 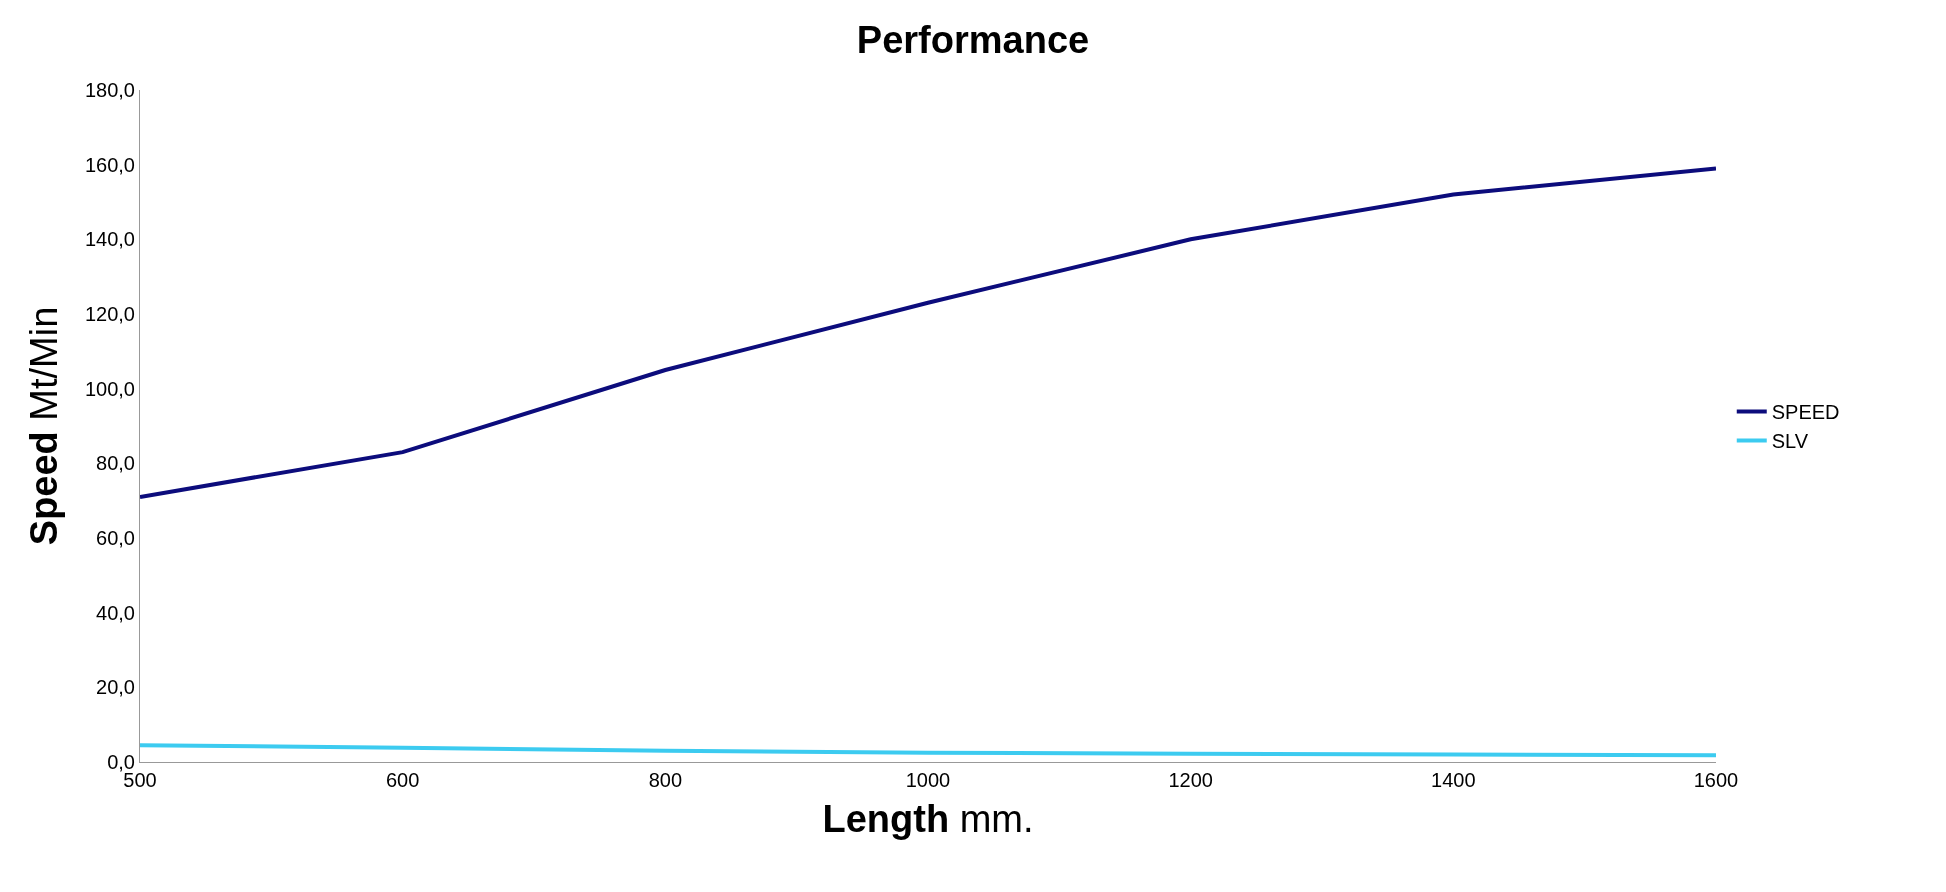 What do you see at coordinates (1716, 780) in the screenshot?
I see `x-tick-label: 1600` at bounding box center [1716, 780].